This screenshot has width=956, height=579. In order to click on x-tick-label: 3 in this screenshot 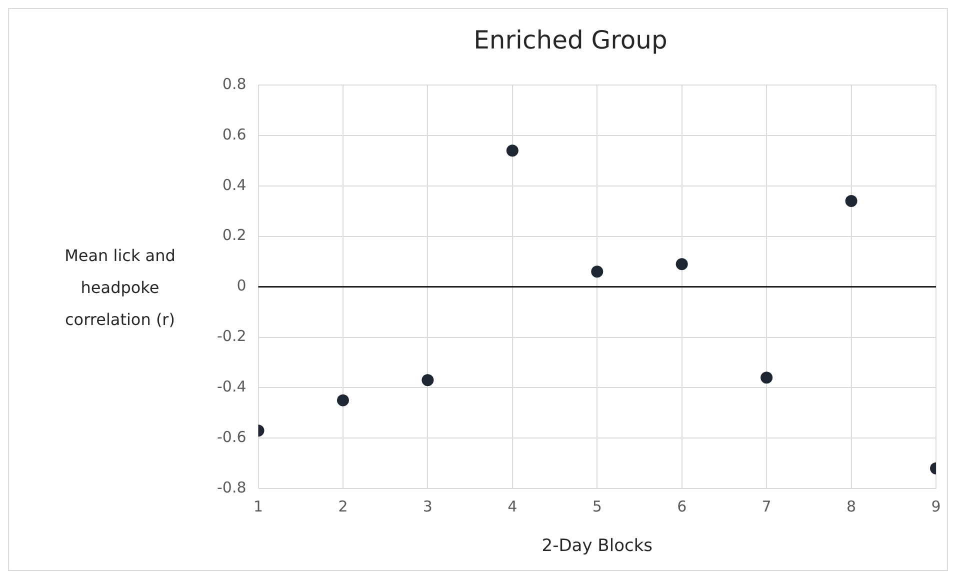, I will do `click(427, 506)`.